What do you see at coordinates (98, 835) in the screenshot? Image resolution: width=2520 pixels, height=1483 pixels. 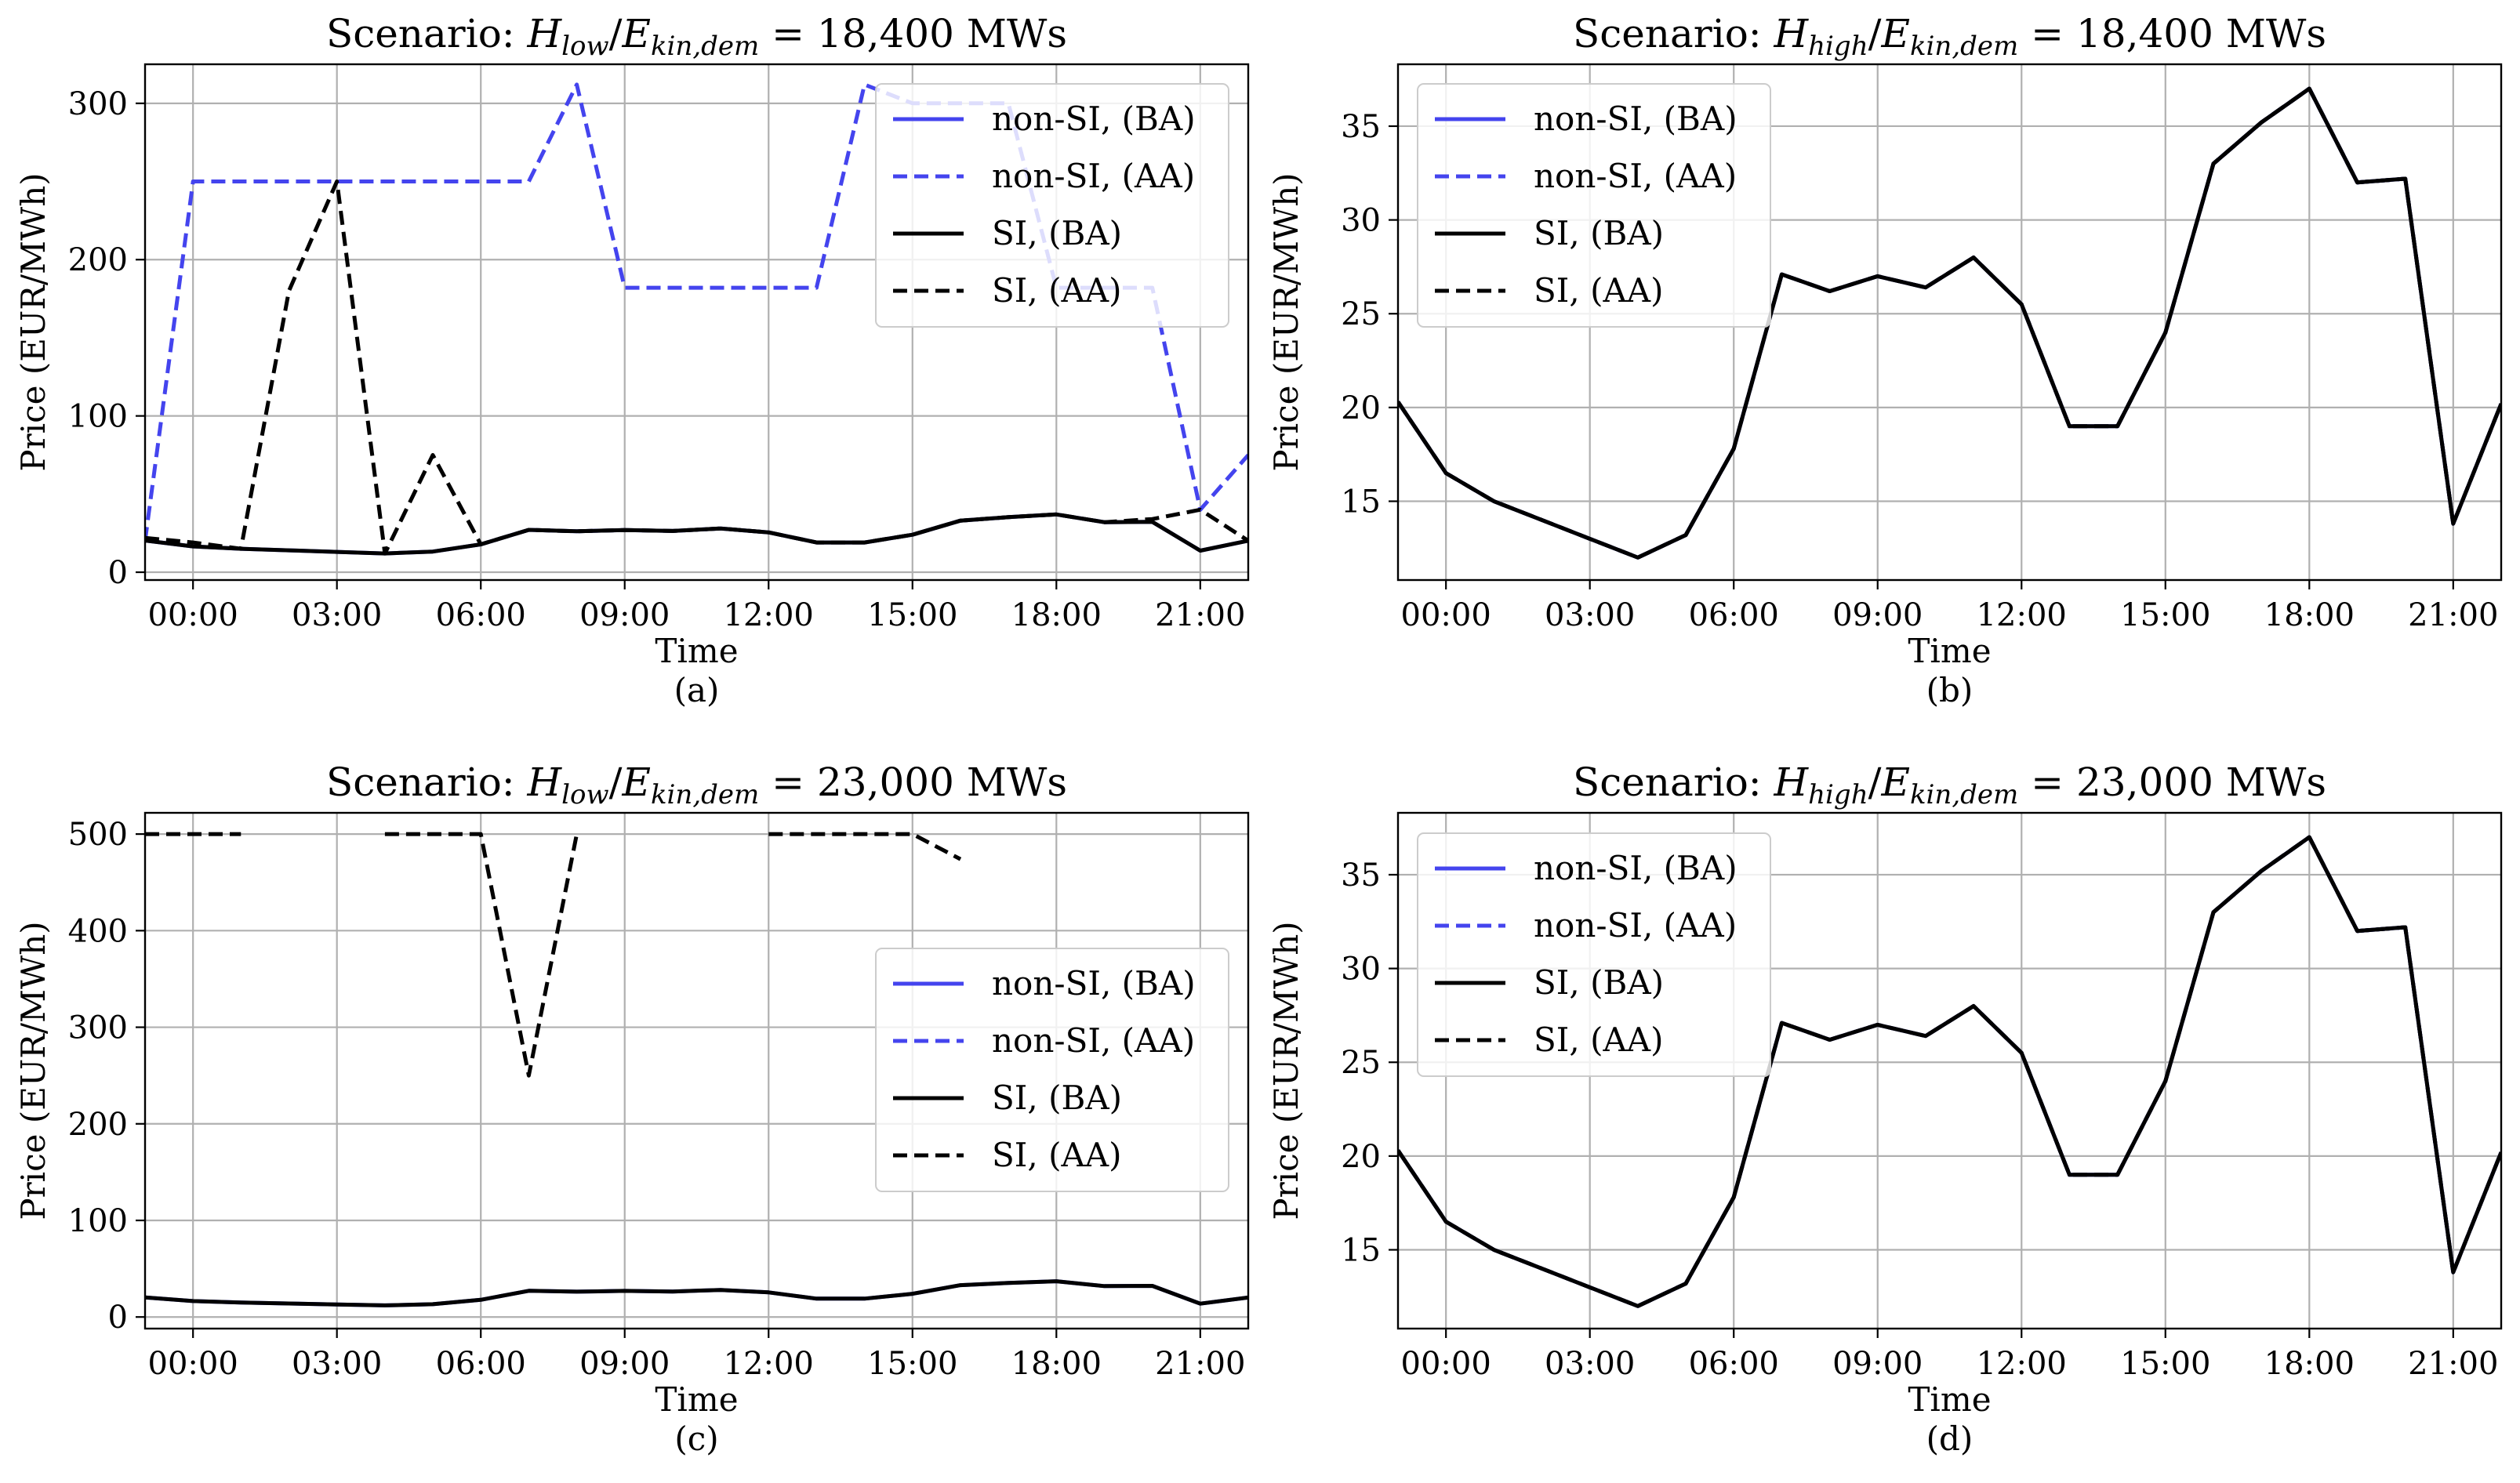 I see `y-tick-label: 500` at bounding box center [98, 835].